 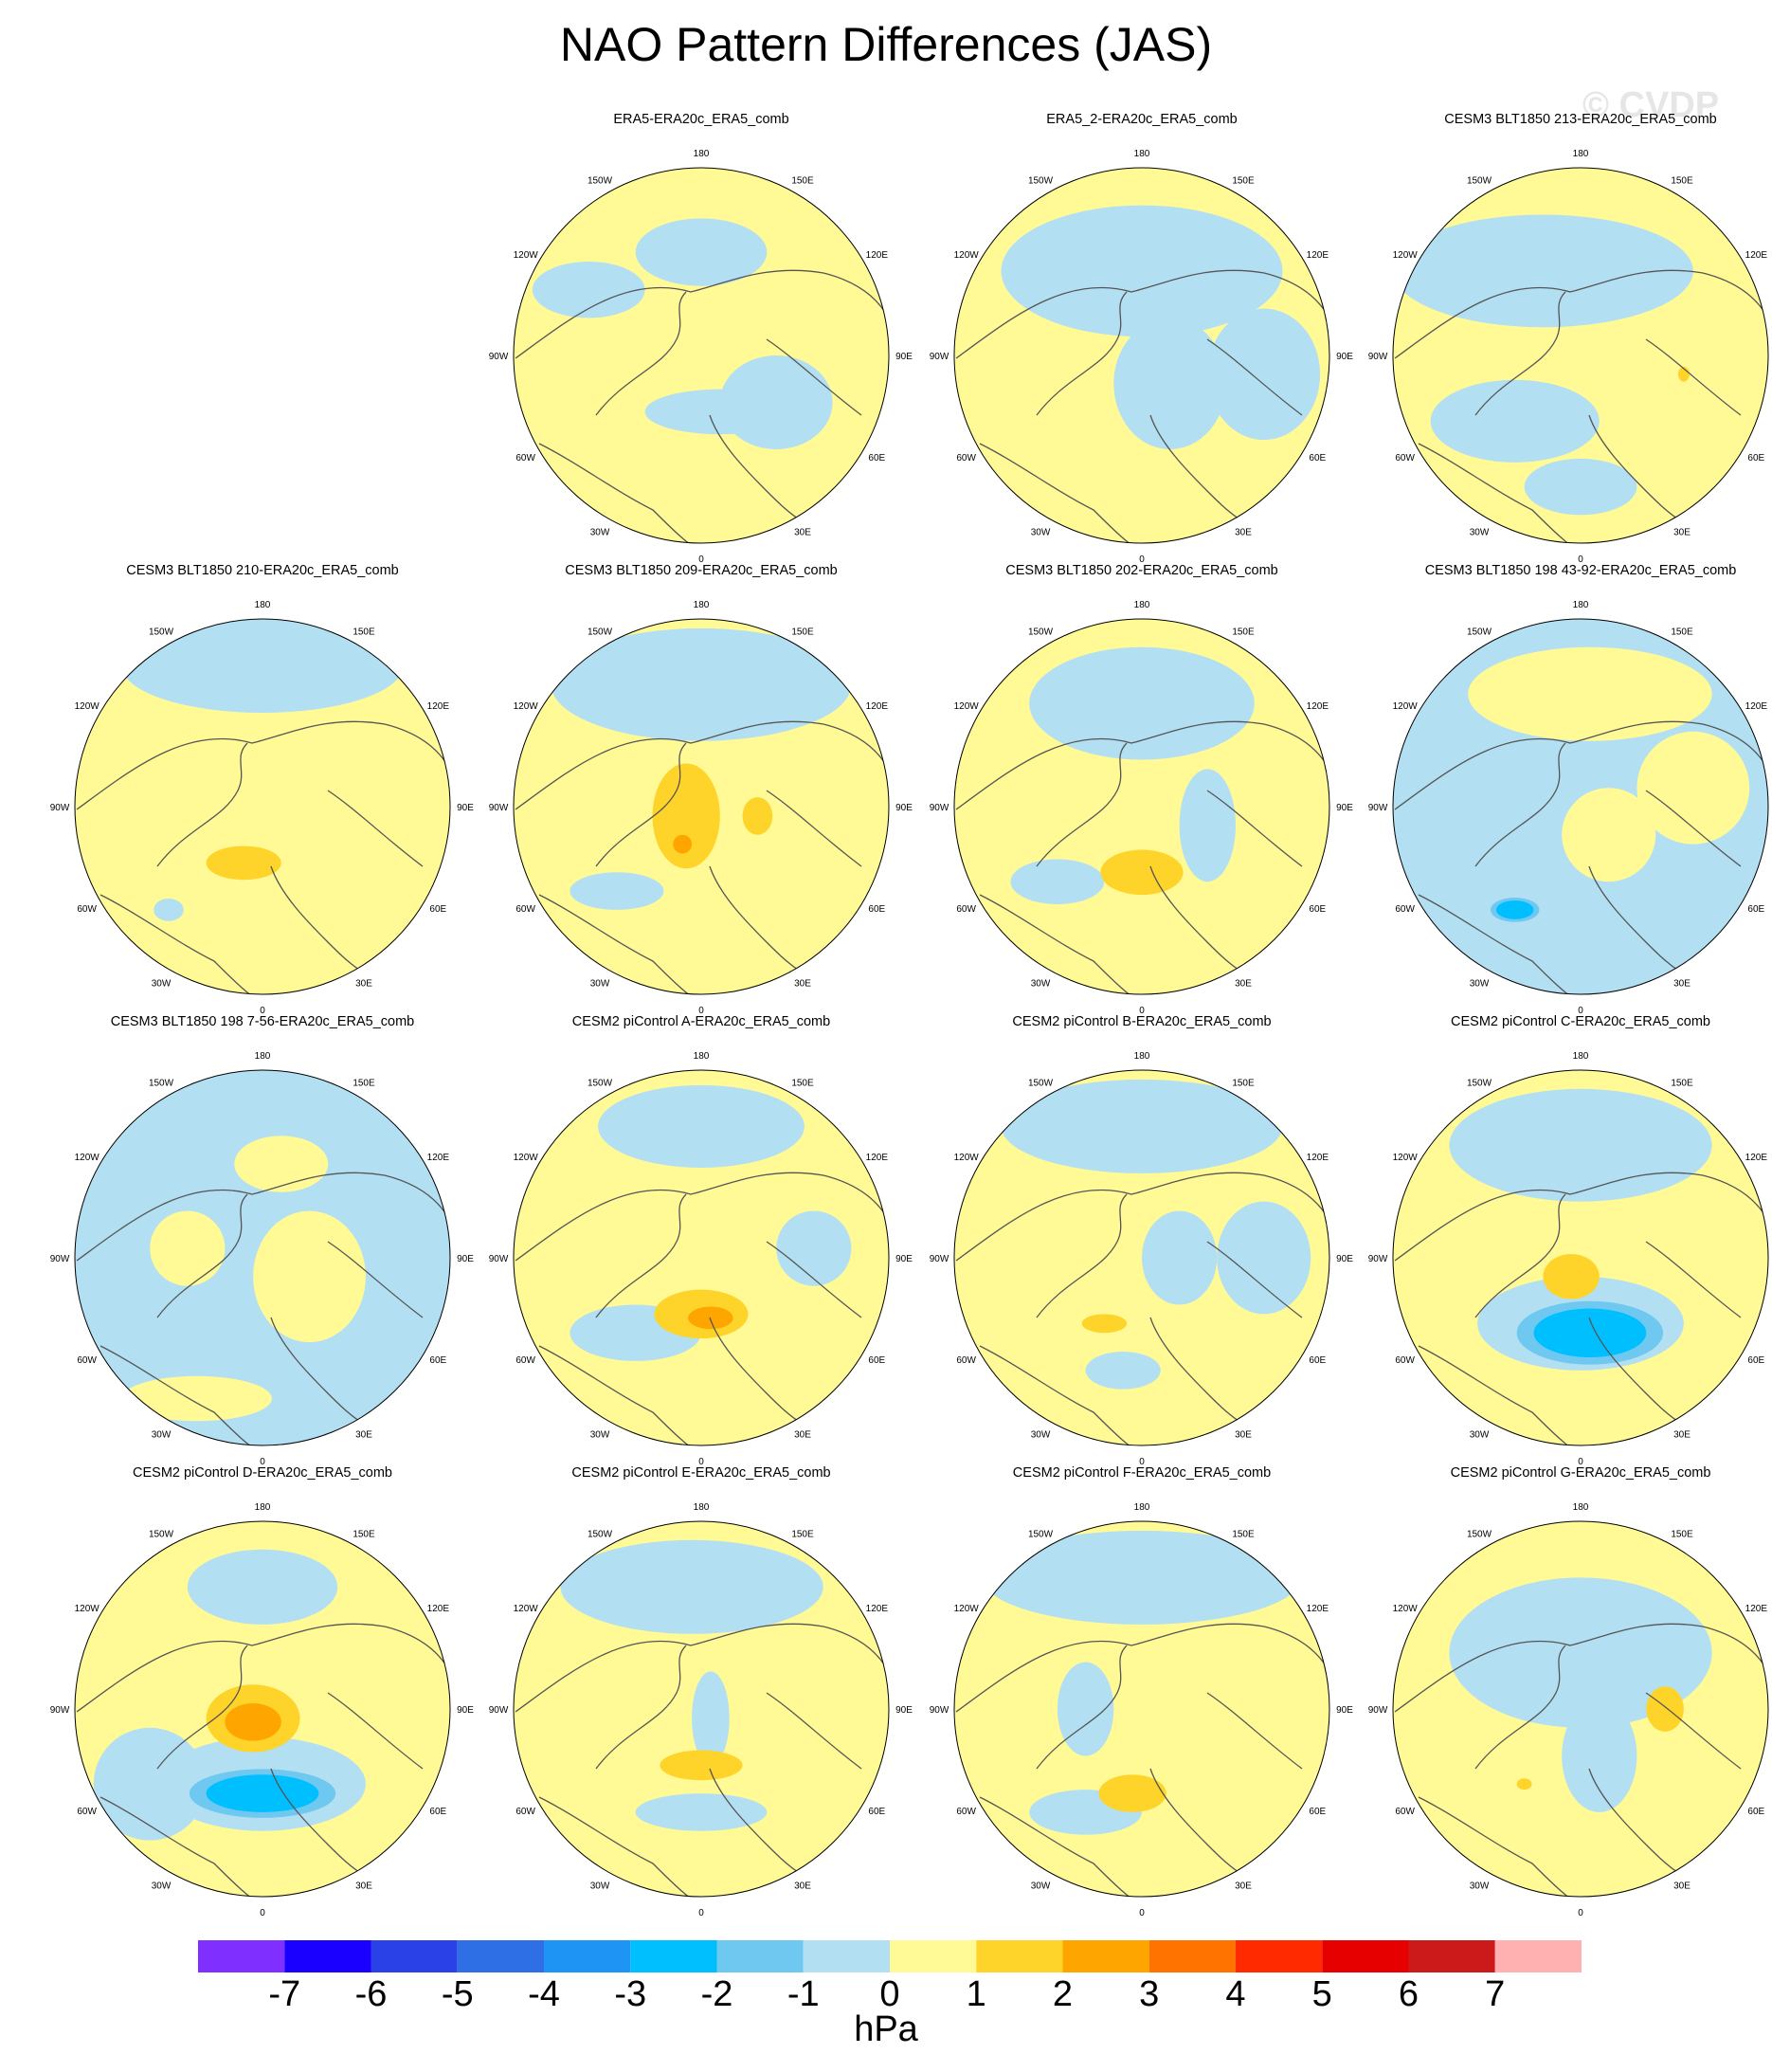 What do you see at coordinates (702, 605) in the screenshot?
I see `longitude-label: 180` at bounding box center [702, 605].